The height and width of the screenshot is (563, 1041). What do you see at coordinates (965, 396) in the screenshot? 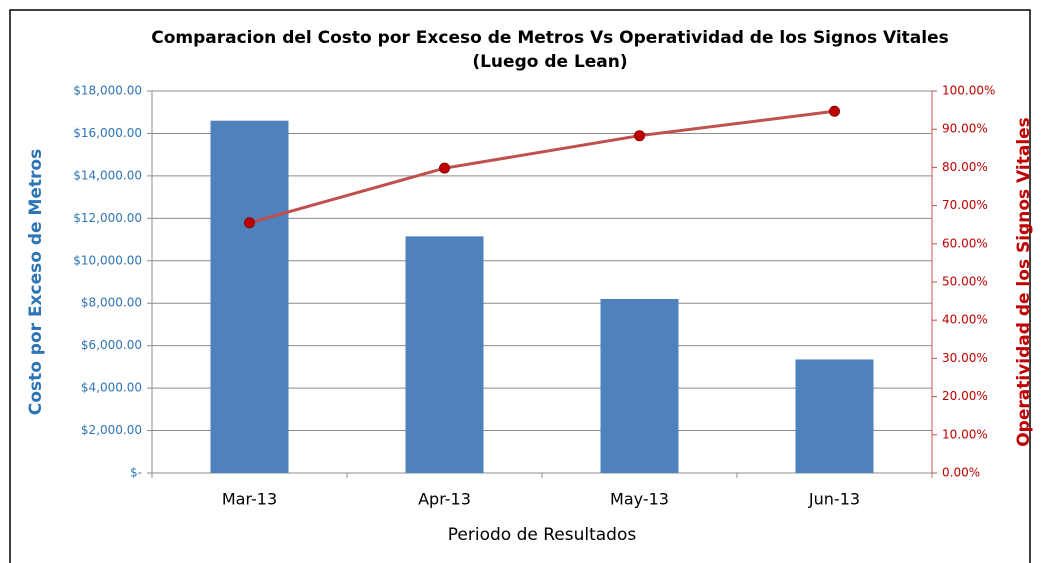
I see `y2-tick-label: 20.00%` at bounding box center [965, 396].